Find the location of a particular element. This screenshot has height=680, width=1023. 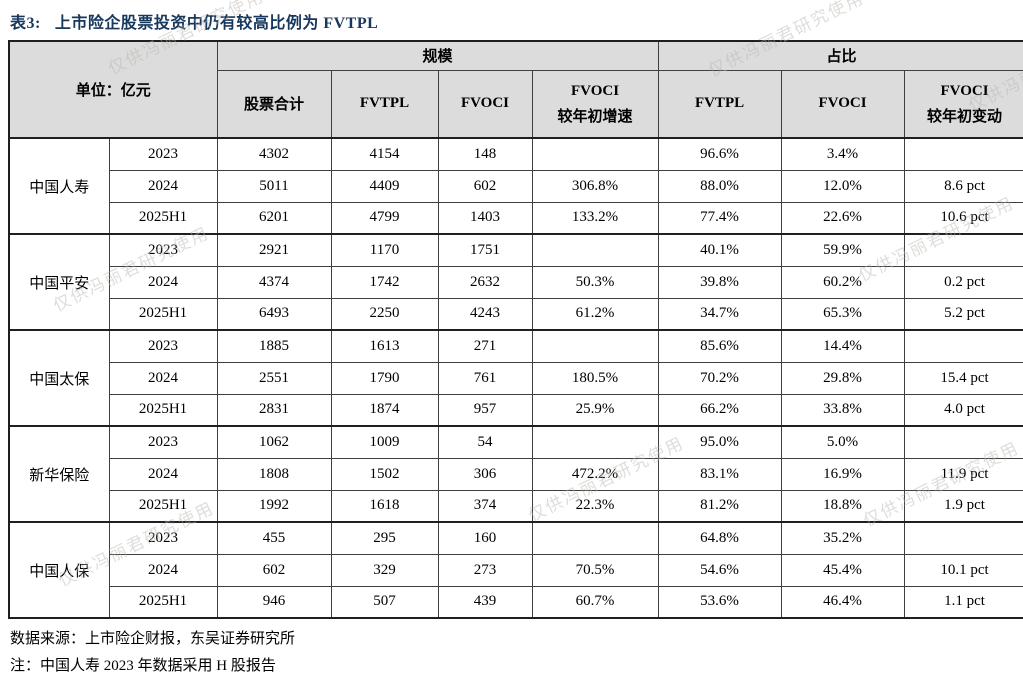

value-cell: 4302 is located at coordinates (274, 154).